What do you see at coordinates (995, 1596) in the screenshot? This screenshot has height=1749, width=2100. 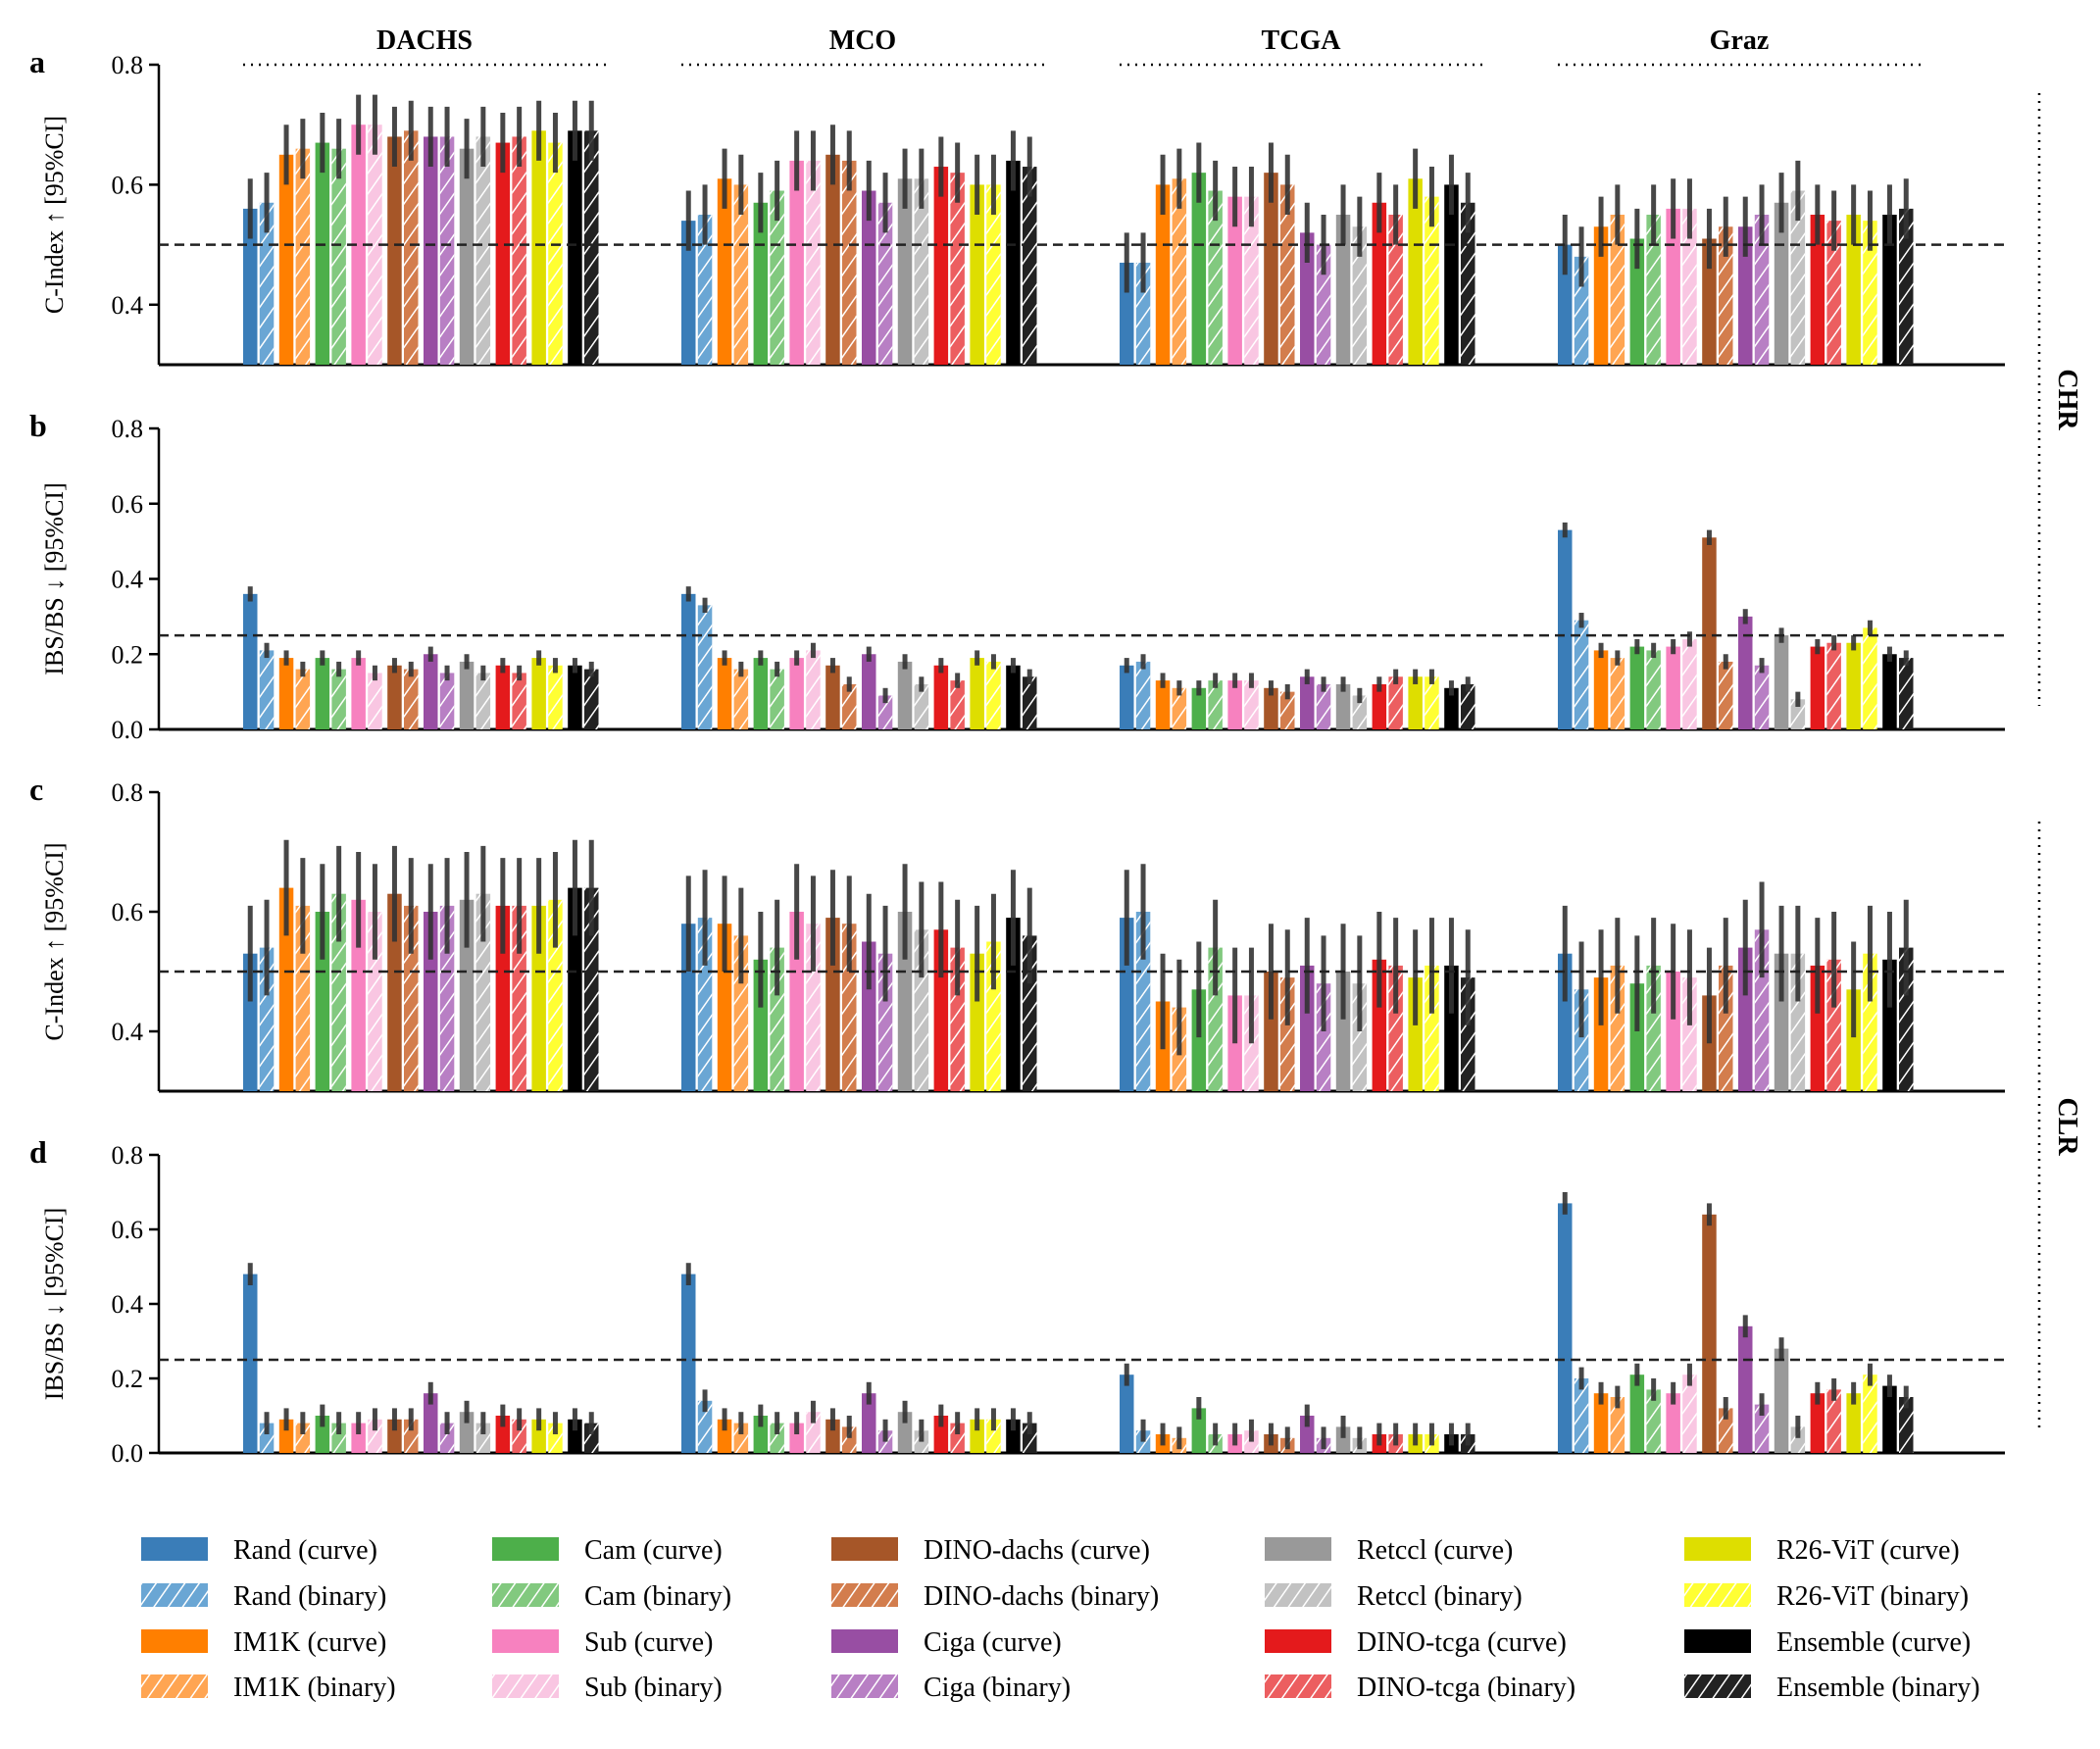 I see `legend-item: DINO-dachs (binary)` at bounding box center [995, 1596].